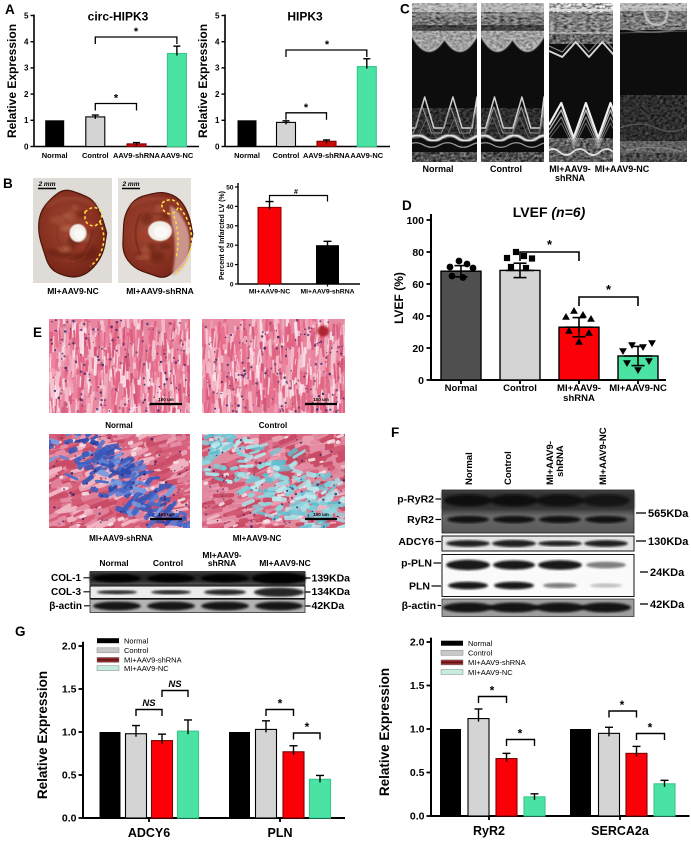 Image resolution: width=691 pixels, height=847 pixels. I want to click on svg-text: 565KDa, so click(668, 514).